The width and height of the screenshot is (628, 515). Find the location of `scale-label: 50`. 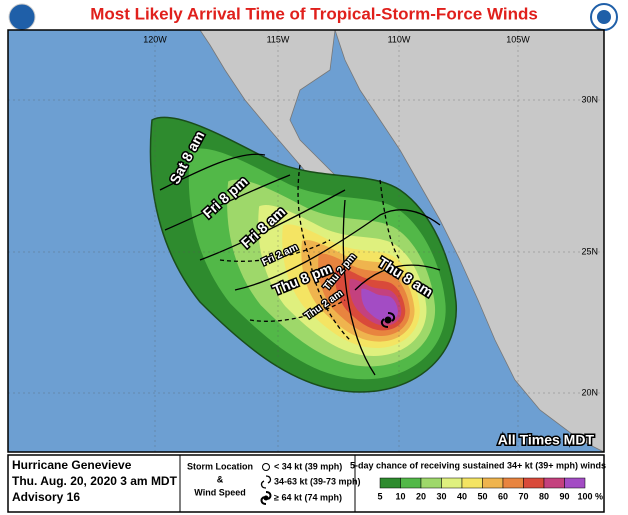

scale-label: 50 is located at coordinates (482, 496).